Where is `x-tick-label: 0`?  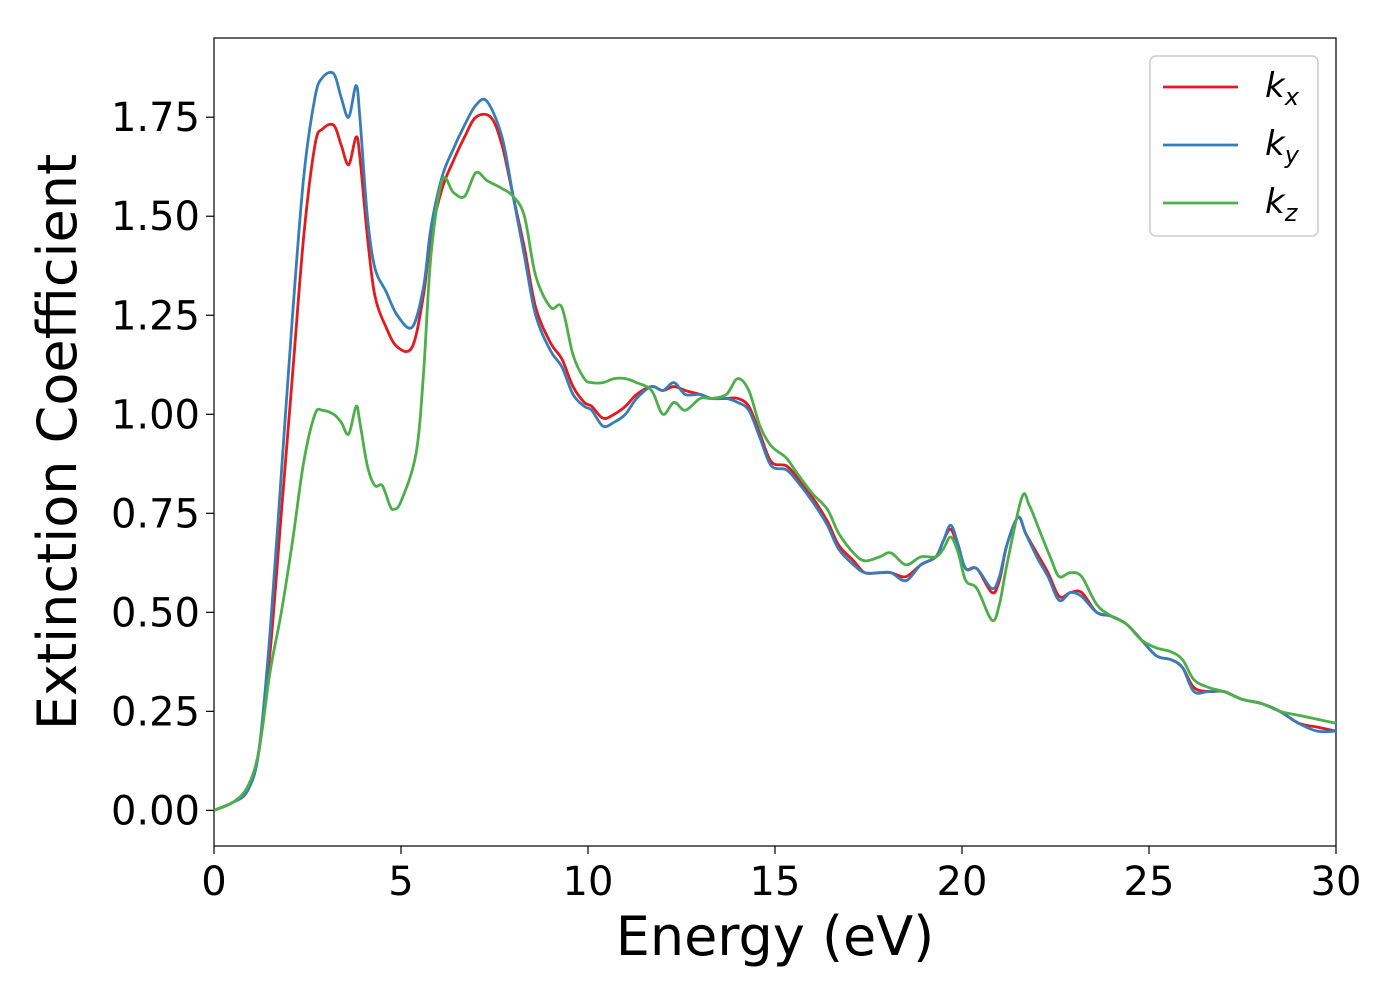
x-tick-label: 0 is located at coordinates (213, 882).